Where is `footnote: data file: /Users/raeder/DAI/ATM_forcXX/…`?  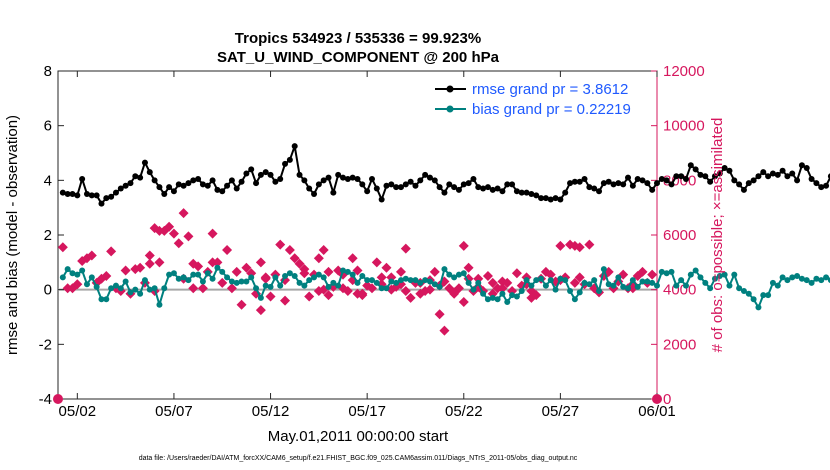
footnote: data file: /Users/raeder/DAI/ATM_forcXX/… is located at coordinates (358, 458).